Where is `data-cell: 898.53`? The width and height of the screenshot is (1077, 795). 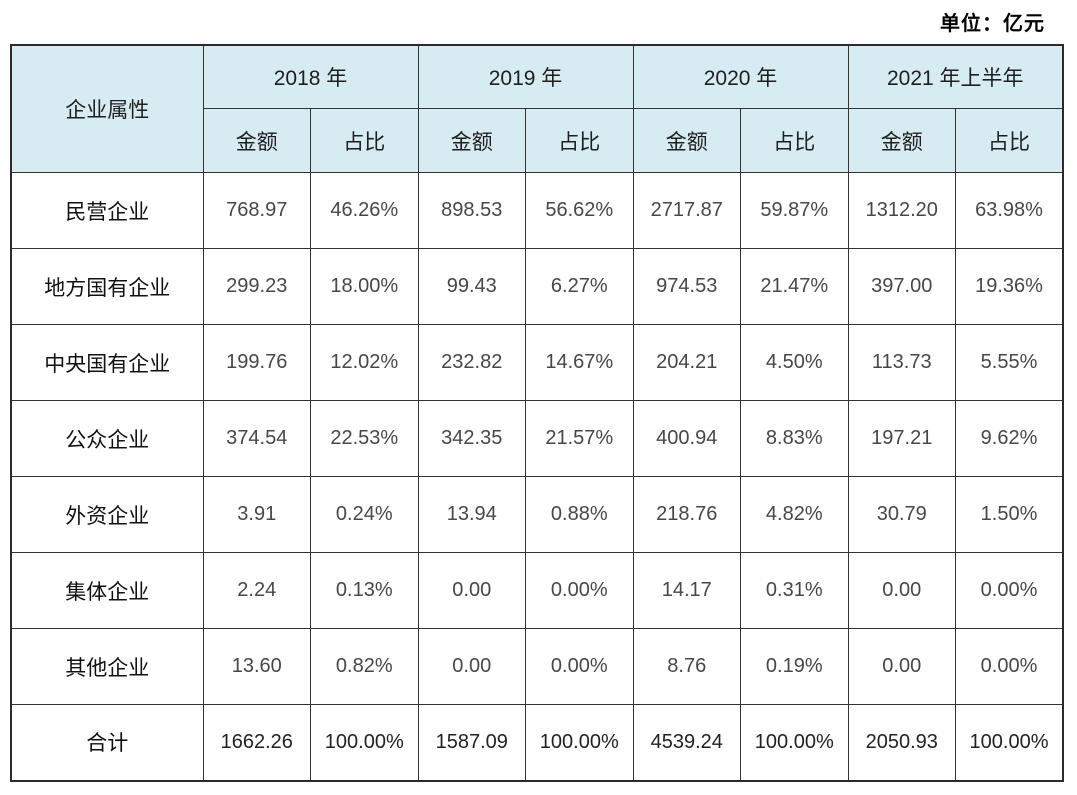 data-cell: 898.53 is located at coordinates (471, 210).